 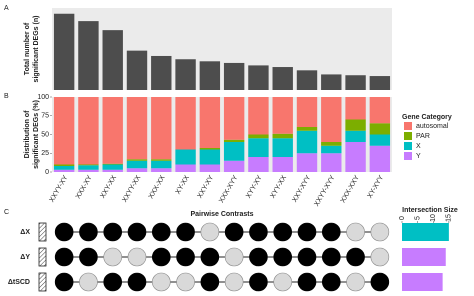 What do you see at coordinates (27, 48) in the screenshot?
I see `y-axis-label: Total number of` at bounding box center [27, 48].